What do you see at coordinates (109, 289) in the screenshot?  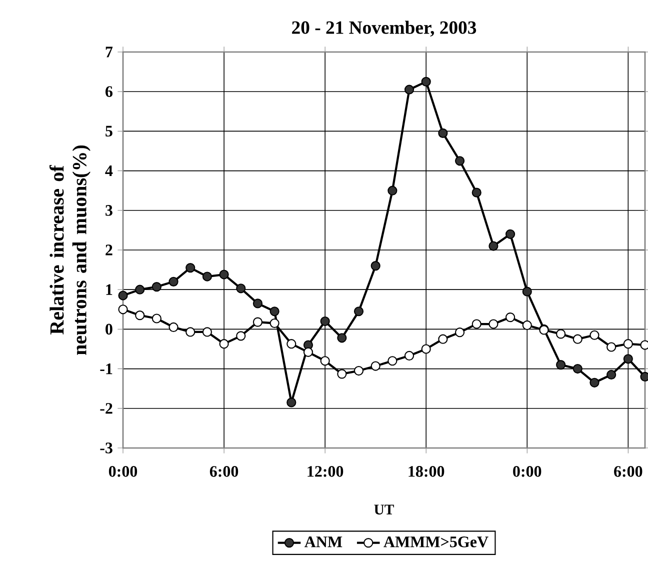 I see `y-tick-label: 1` at bounding box center [109, 289].